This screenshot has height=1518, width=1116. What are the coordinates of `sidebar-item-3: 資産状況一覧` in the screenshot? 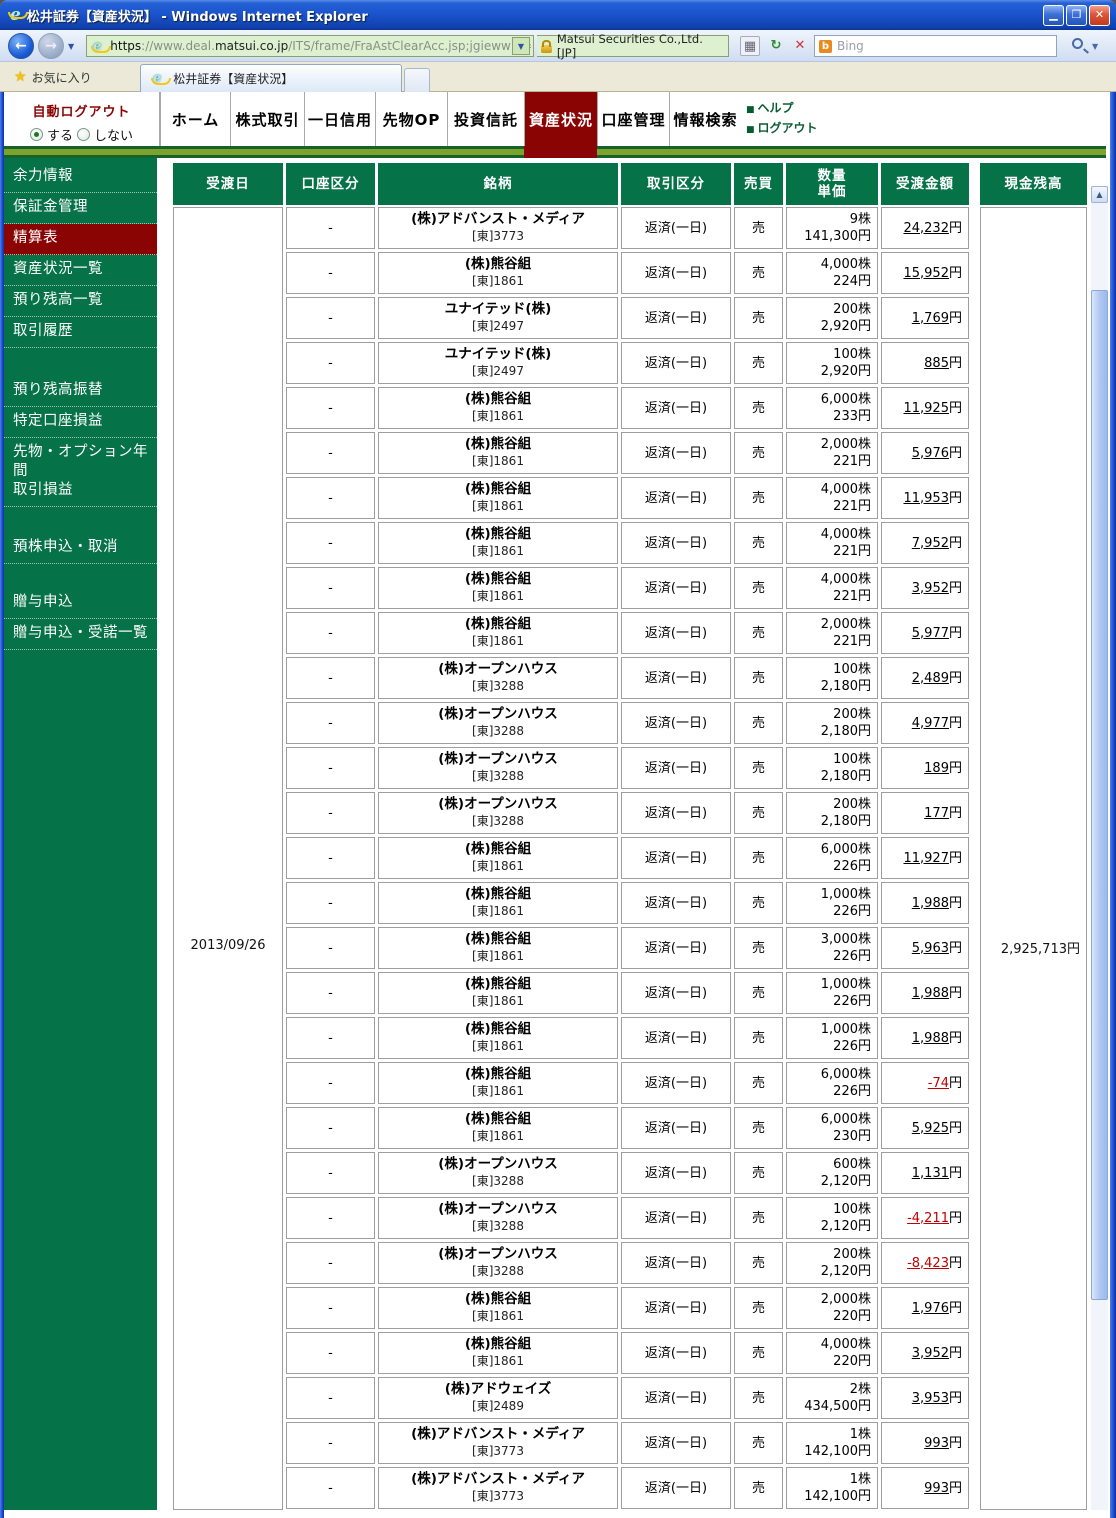 It's located at (80, 270).